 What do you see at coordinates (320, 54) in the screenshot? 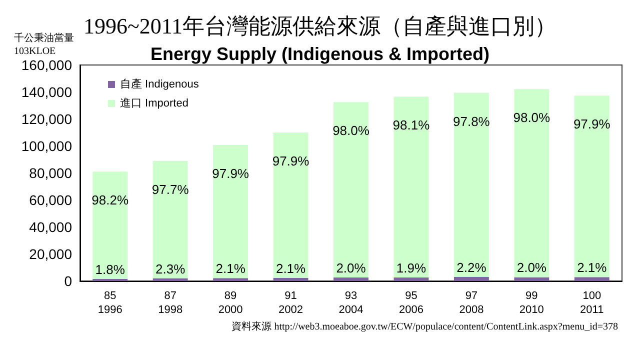
I see `chart-subtitle: Energy Supply (Indigenous & Imported)` at bounding box center [320, 54].